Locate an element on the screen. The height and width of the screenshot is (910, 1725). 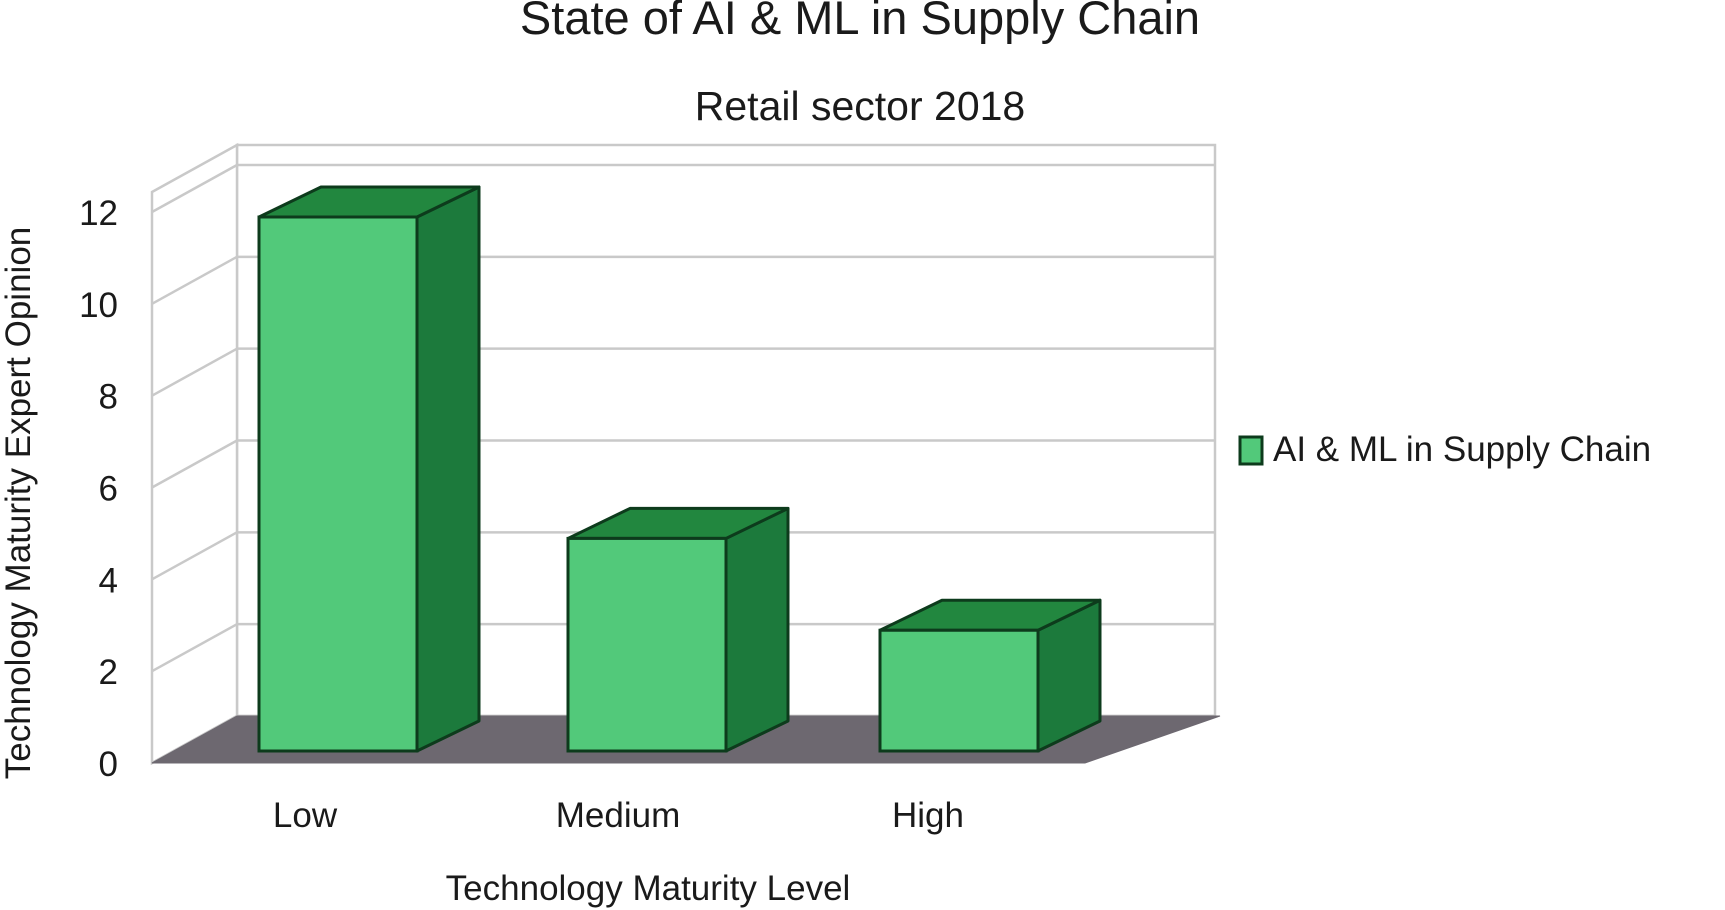
x-tick-label: High is located at coordinates (928, 815).